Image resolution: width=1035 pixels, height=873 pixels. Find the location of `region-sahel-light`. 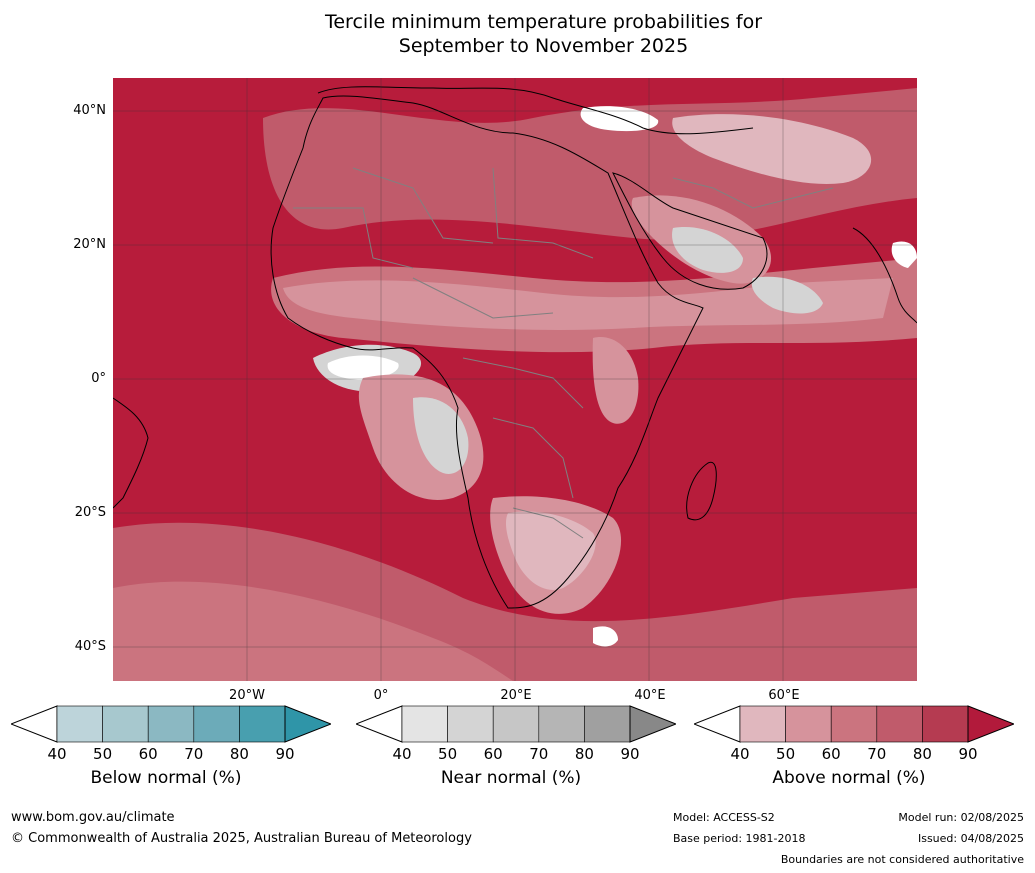

region-sahel-light is located at coordinates (588, 304).